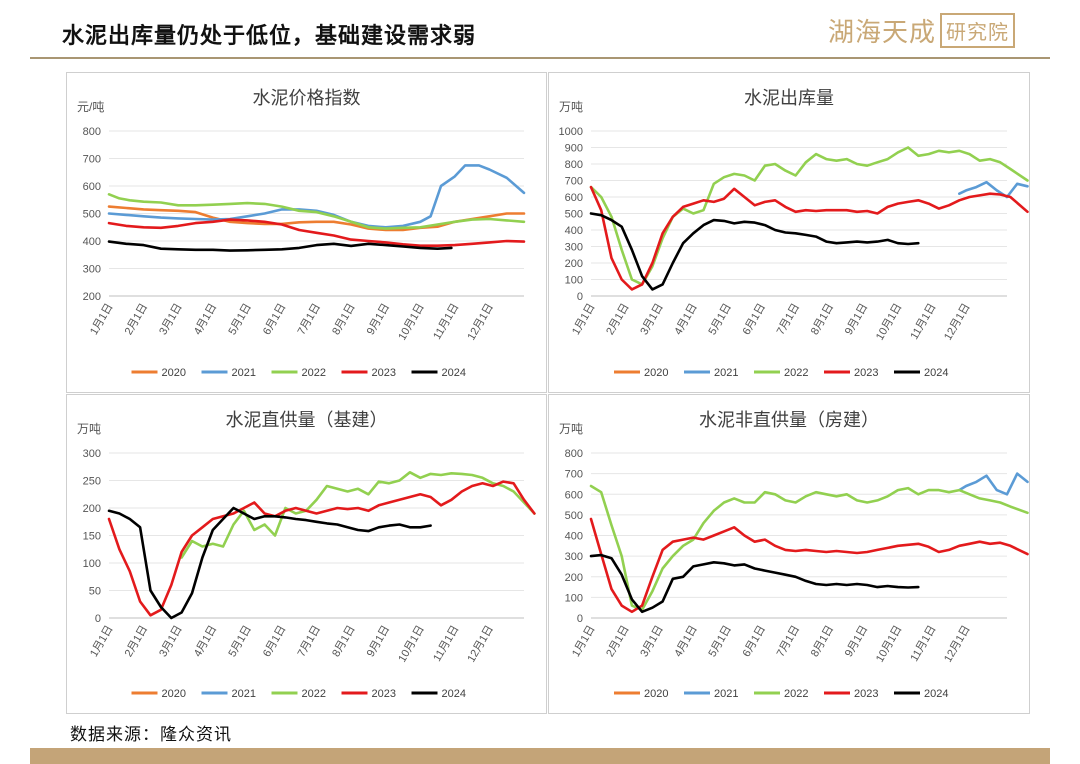  What do you see at coordinates (90, 107) in the screenshot?
I see `y-axis-unit: 元/吨` at bounding box center [90, 107].